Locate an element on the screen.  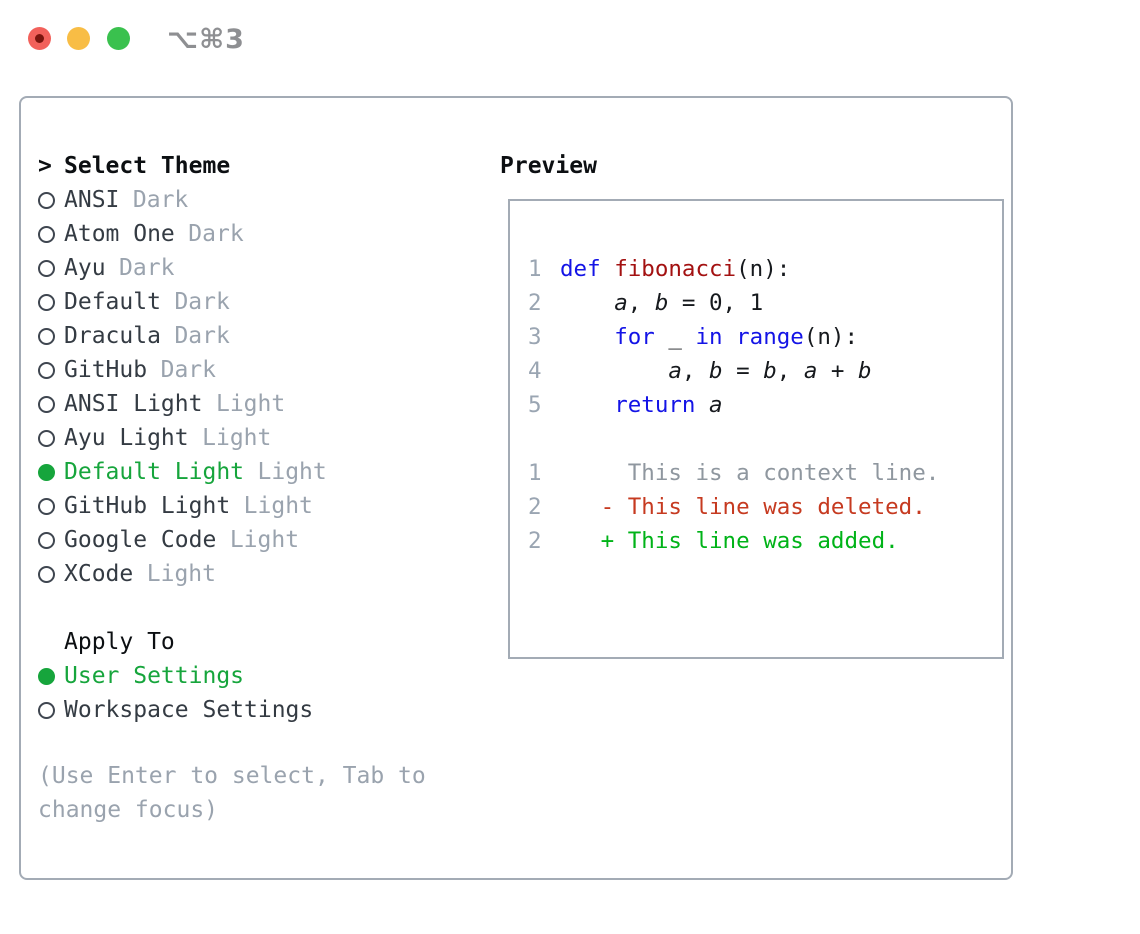
theme-option-github-light: GitHub Light Light is located at coordinates (260, 506).